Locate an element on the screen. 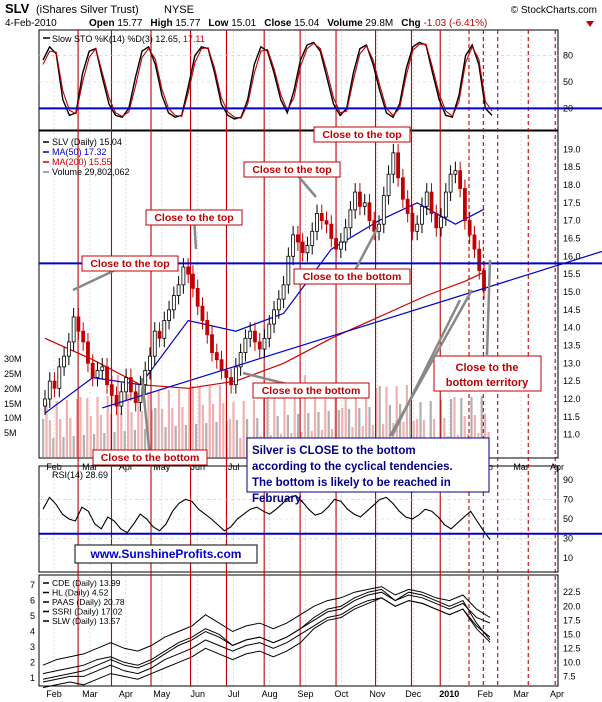 This screenshot has width=602, height=702. rsi-tick-label: 90 is located at coordinates (568, 480).